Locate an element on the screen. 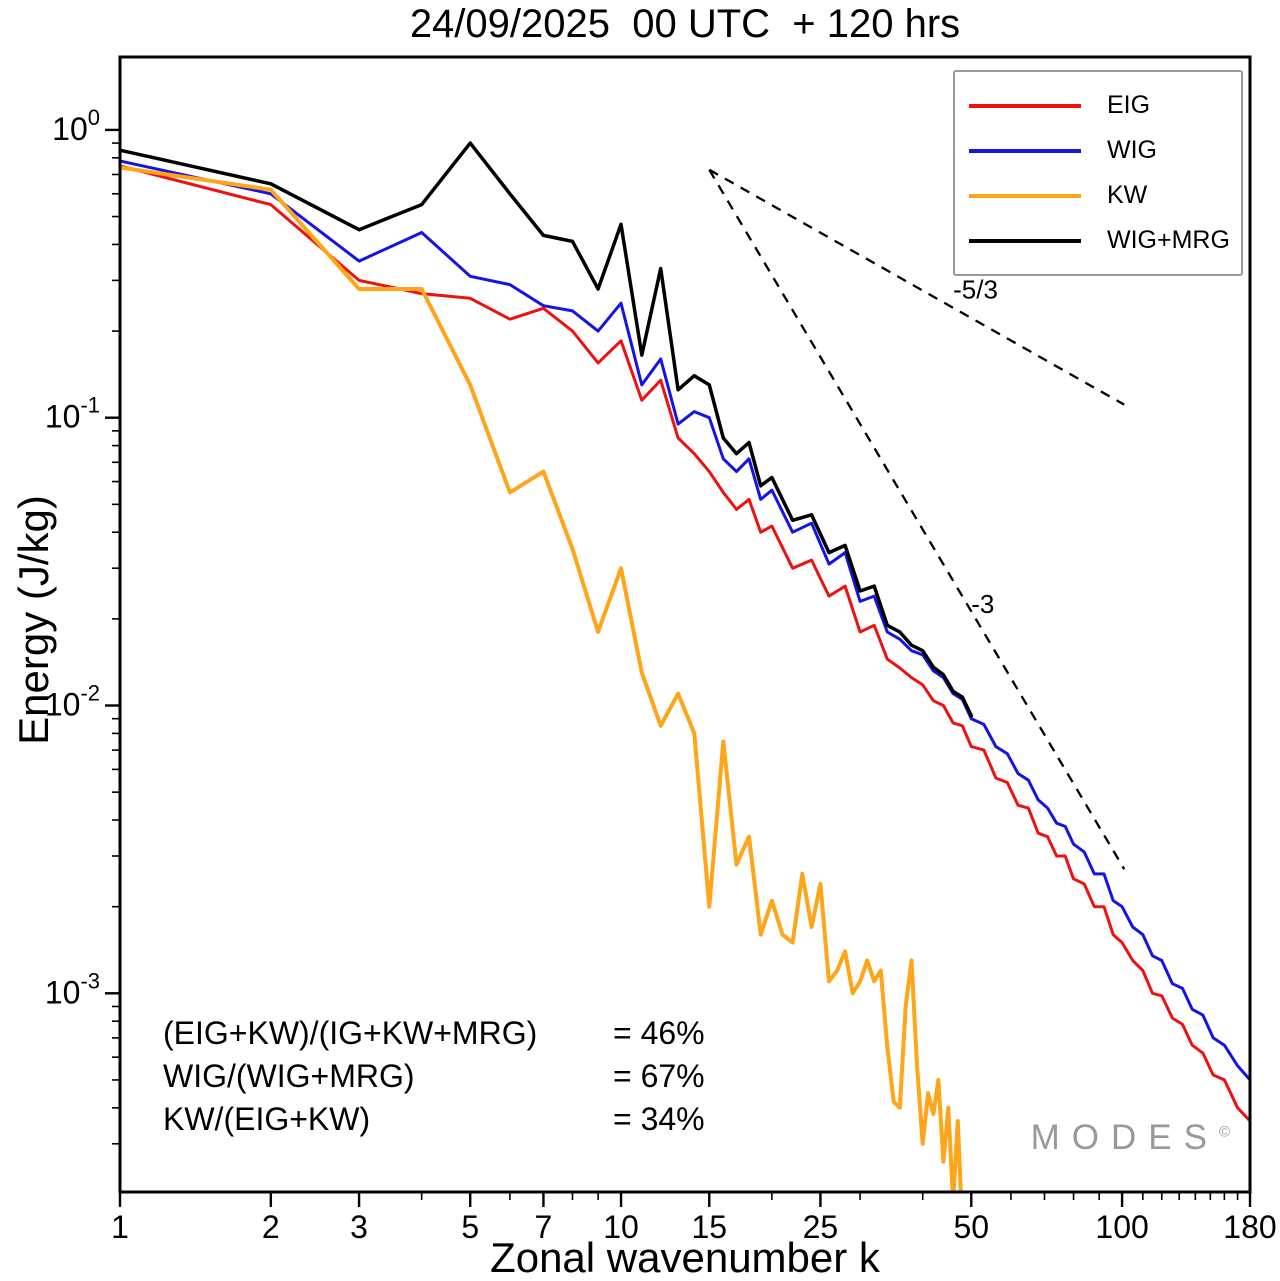  copyright-mark: © is located at coordinates (1224, 1132).